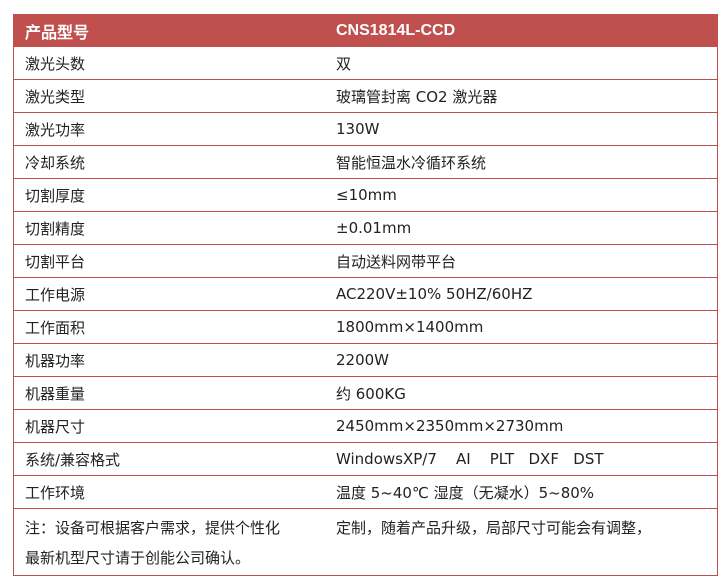 This screenshot has width=728, height=577. I want to click on spec-label: 切割精度, so click(169, 228).